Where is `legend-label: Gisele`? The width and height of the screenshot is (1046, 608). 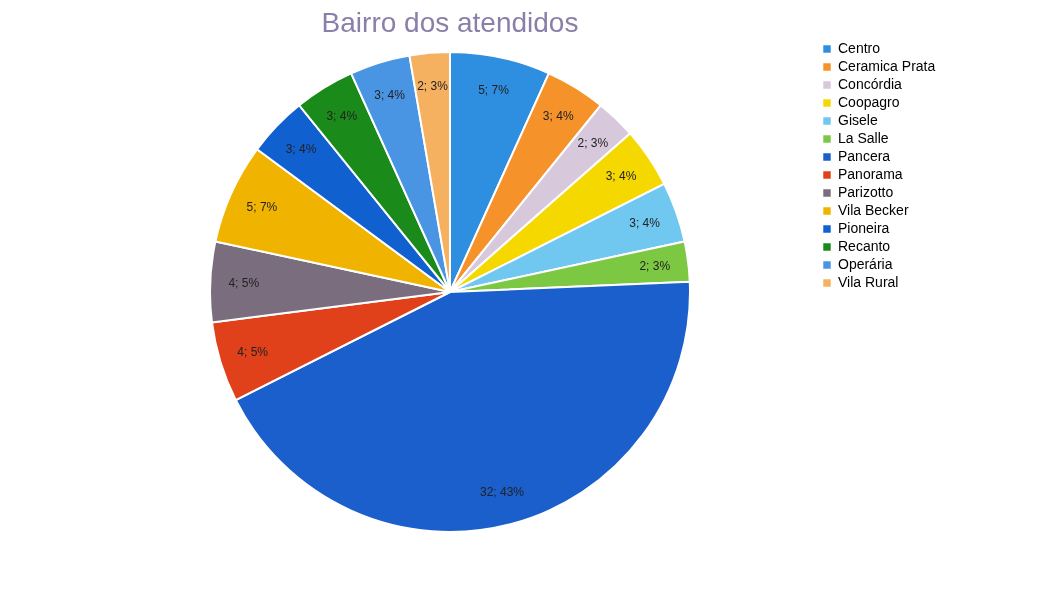 legend-label: Gisele is located at coordinates (858, 120).